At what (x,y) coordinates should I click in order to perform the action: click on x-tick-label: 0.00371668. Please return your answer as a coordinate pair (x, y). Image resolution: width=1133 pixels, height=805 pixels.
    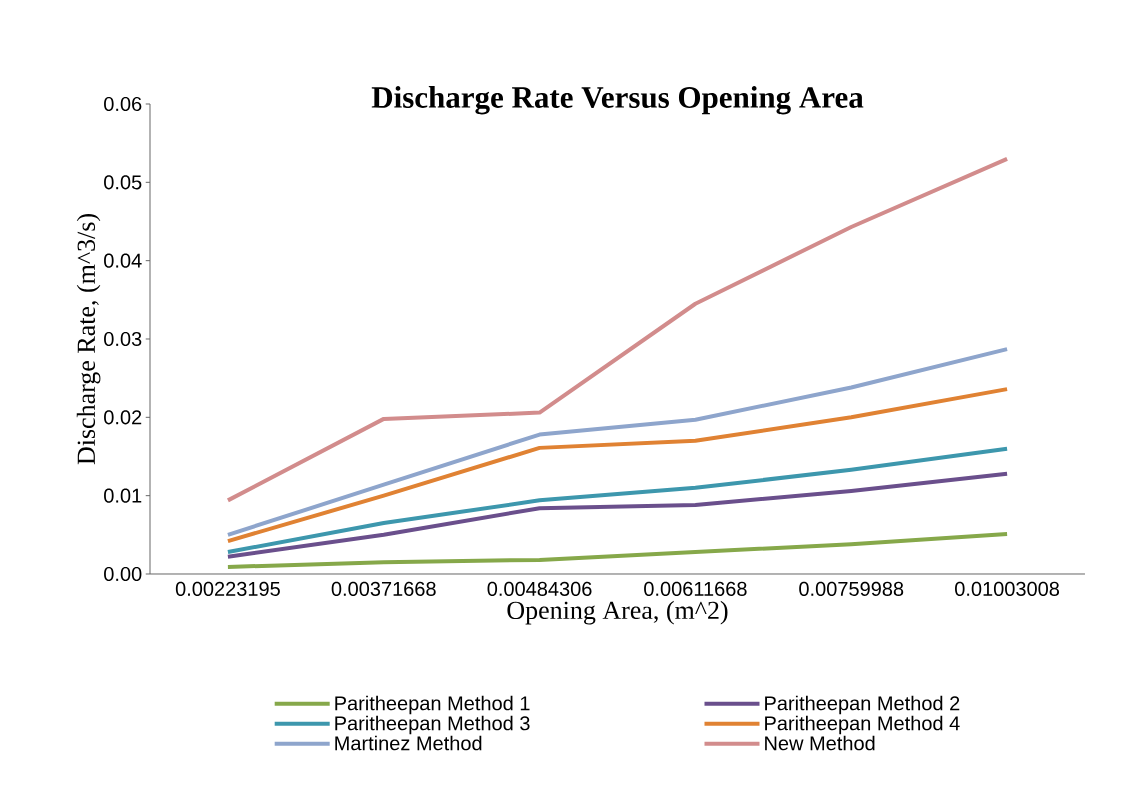
    Looking at the image, I should click on (383, 588).